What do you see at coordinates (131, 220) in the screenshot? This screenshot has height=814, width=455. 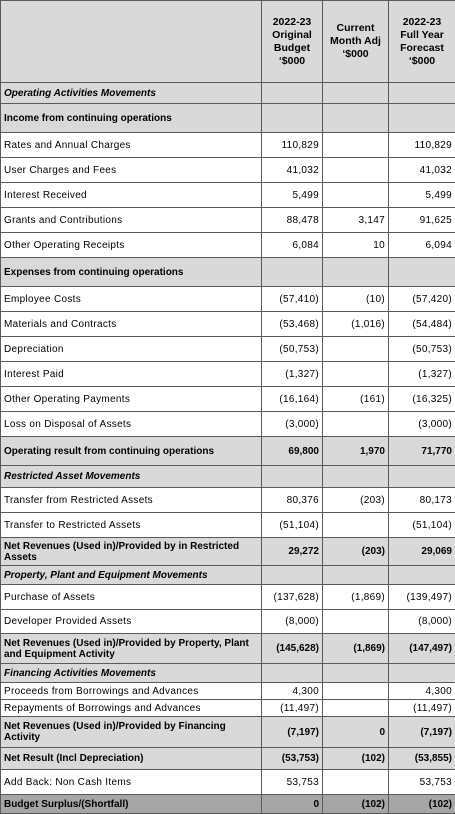 I see `row-label: Grants and Contributions` at bounding box center [131, 220].